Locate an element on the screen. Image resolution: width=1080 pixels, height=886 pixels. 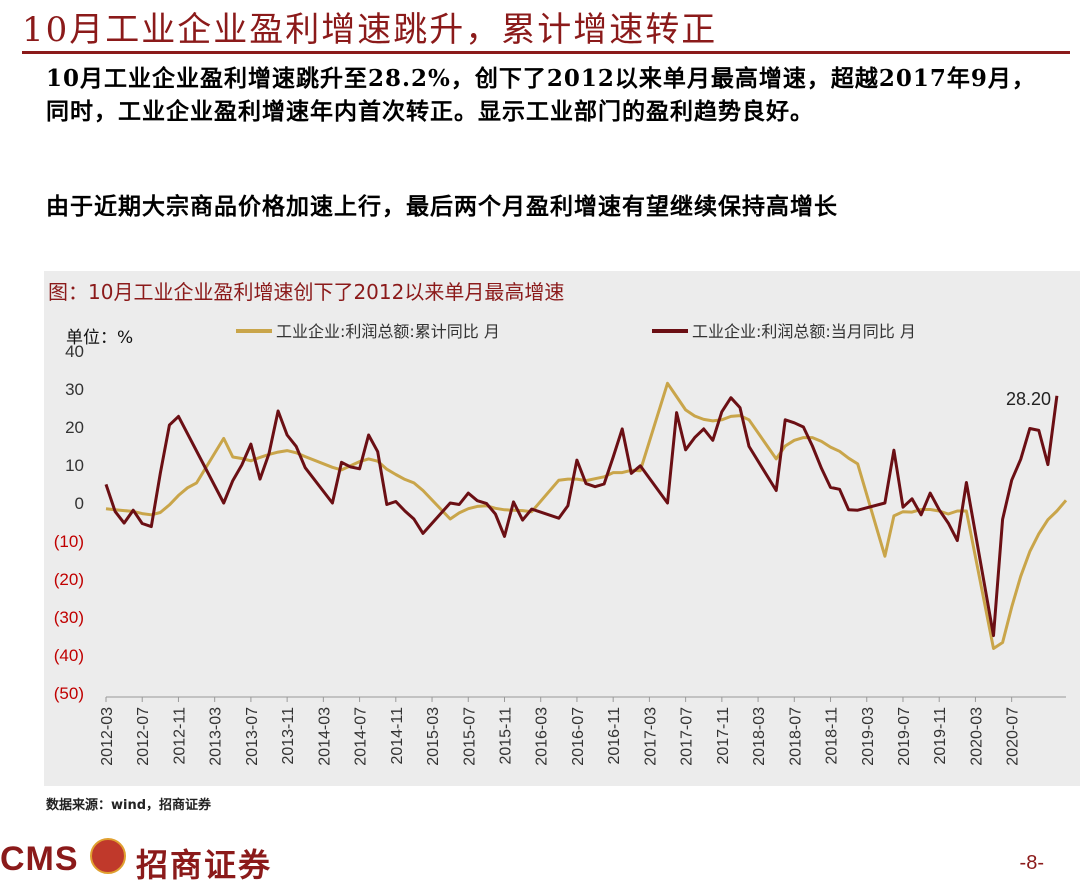
x-tick-label: 2012-07 is located at coordinates (143, 736).